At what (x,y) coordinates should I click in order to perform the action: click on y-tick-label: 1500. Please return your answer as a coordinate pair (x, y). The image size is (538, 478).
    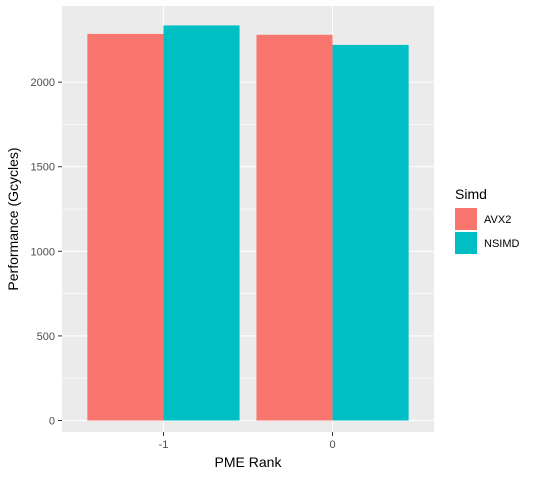
    Looking at the image, I should click on (43, 168).